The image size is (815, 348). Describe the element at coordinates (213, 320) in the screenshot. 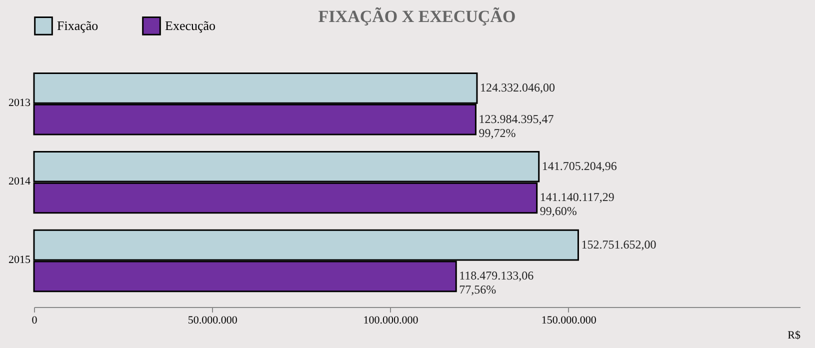

I see `x-tick-label: 50.000.000` at that location.